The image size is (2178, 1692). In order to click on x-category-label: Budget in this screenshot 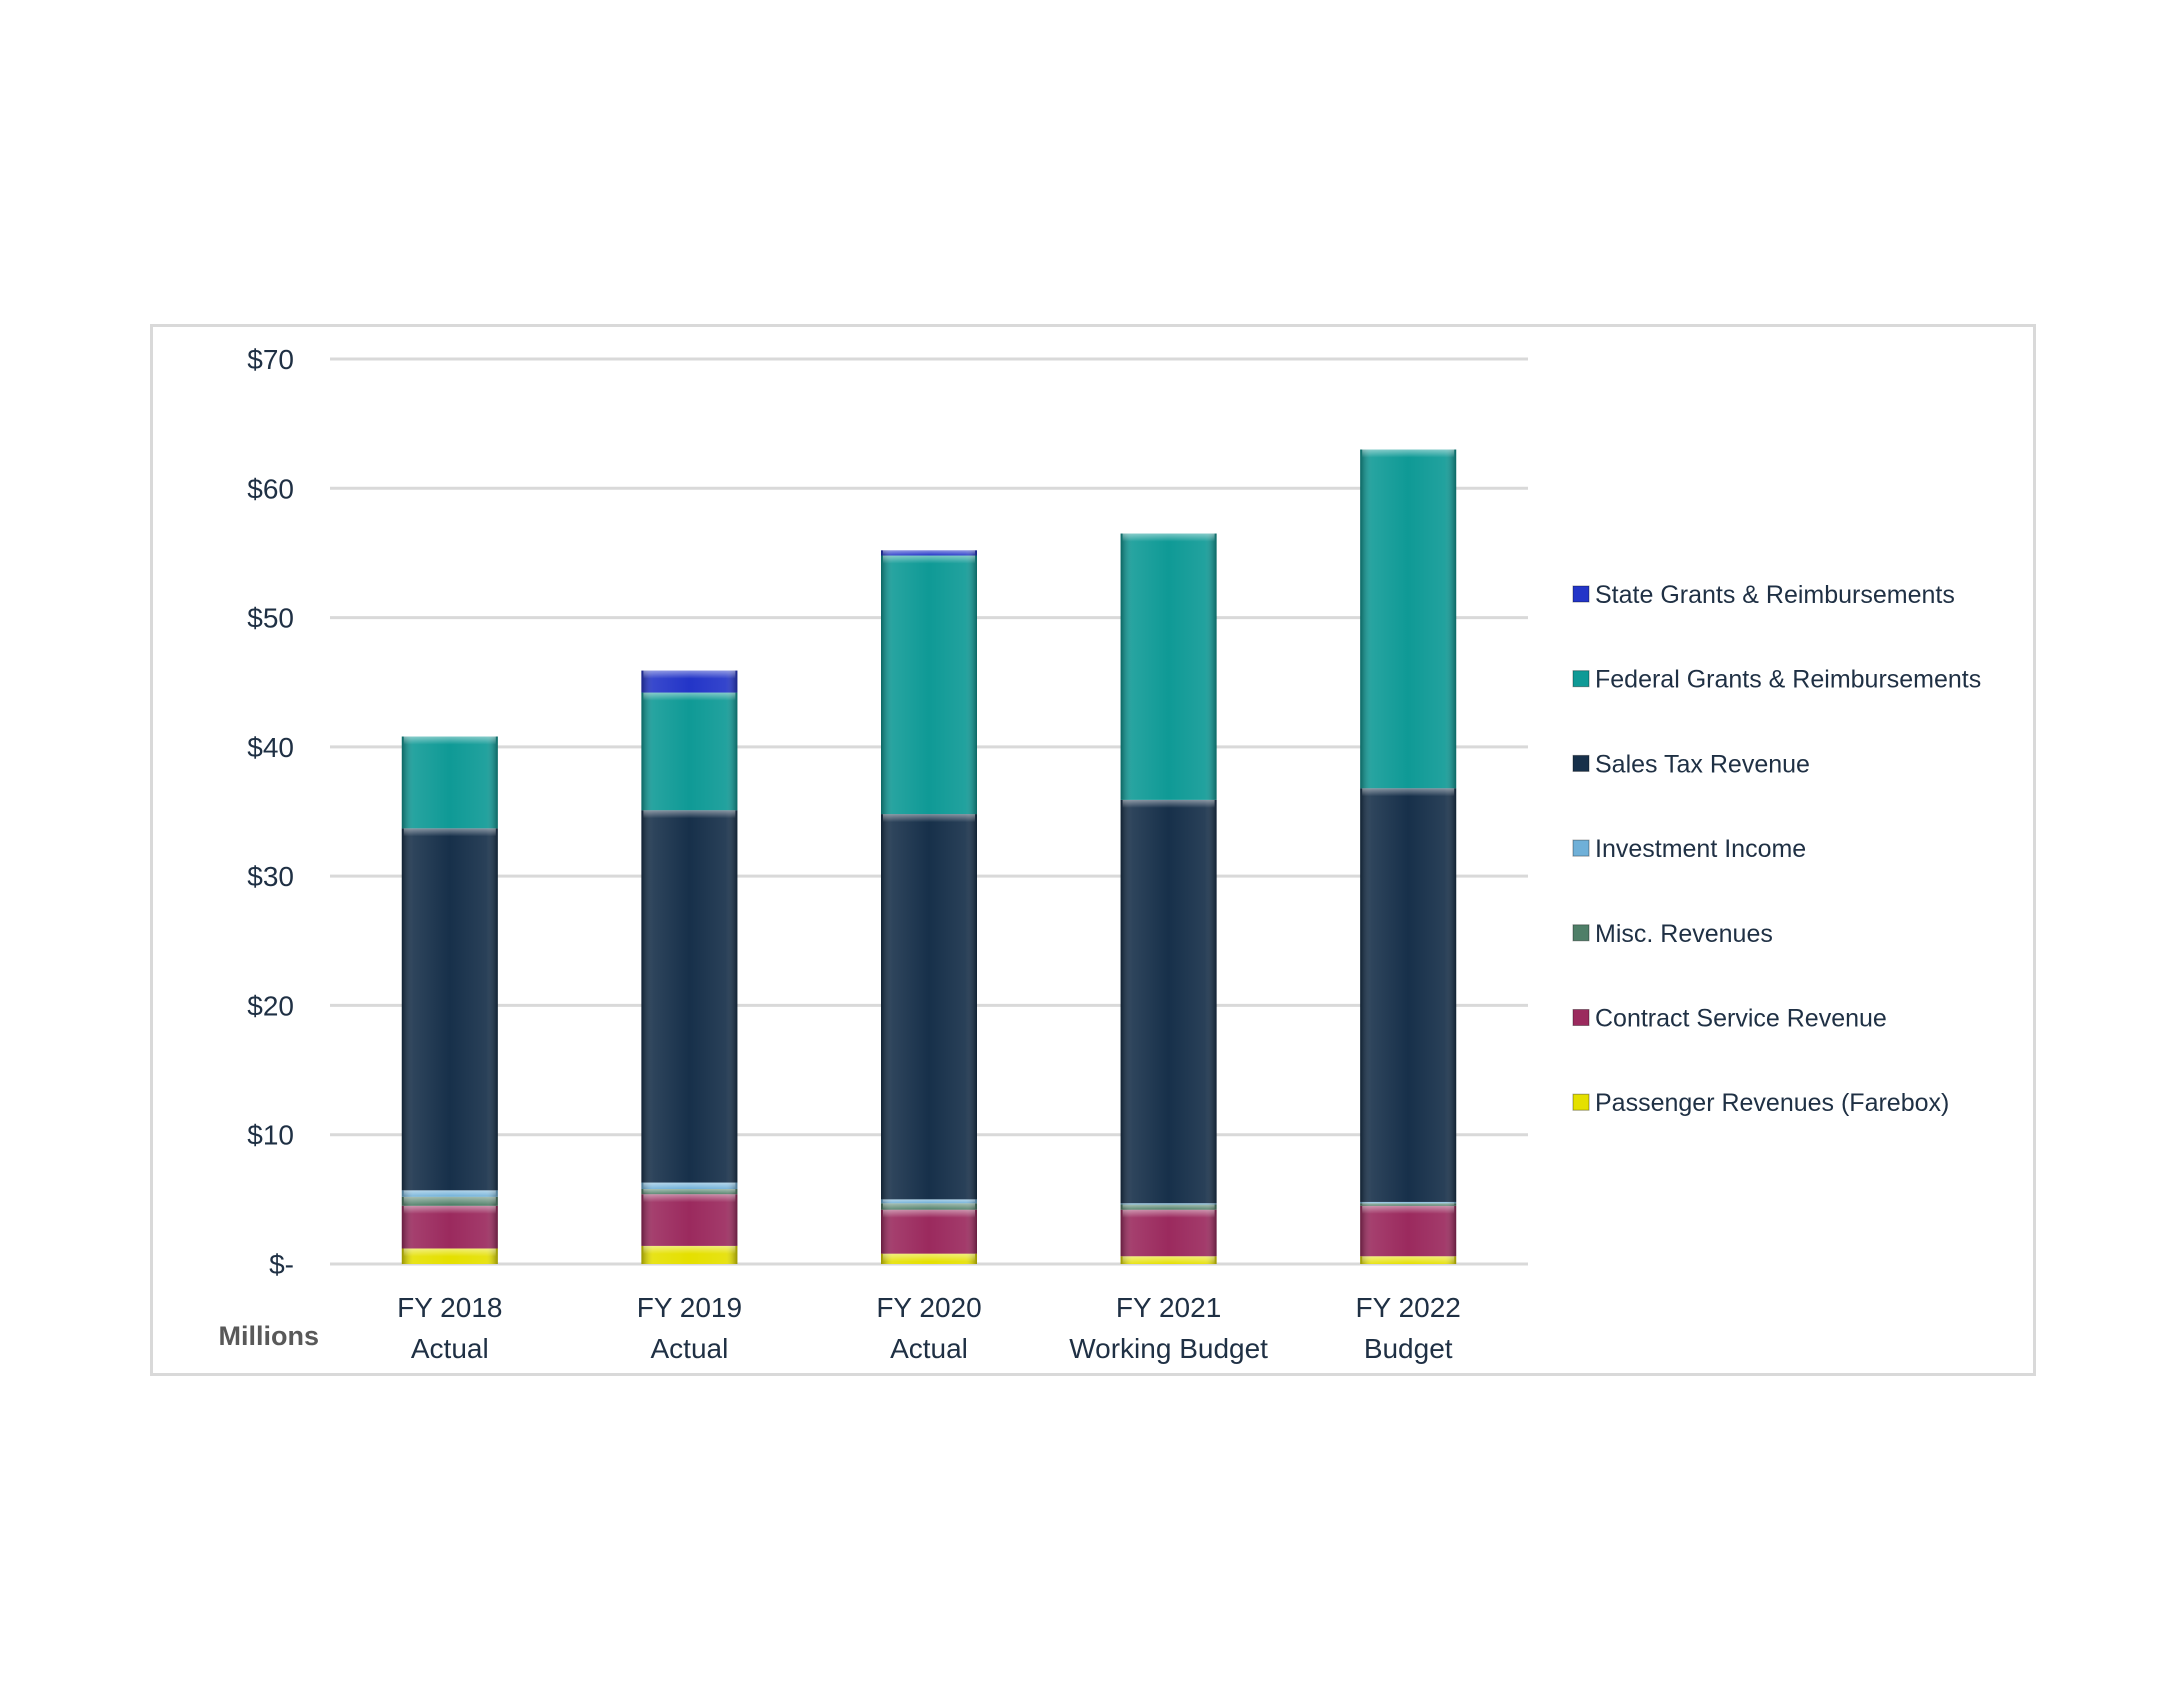, I will do `click(1408, 1348)`.